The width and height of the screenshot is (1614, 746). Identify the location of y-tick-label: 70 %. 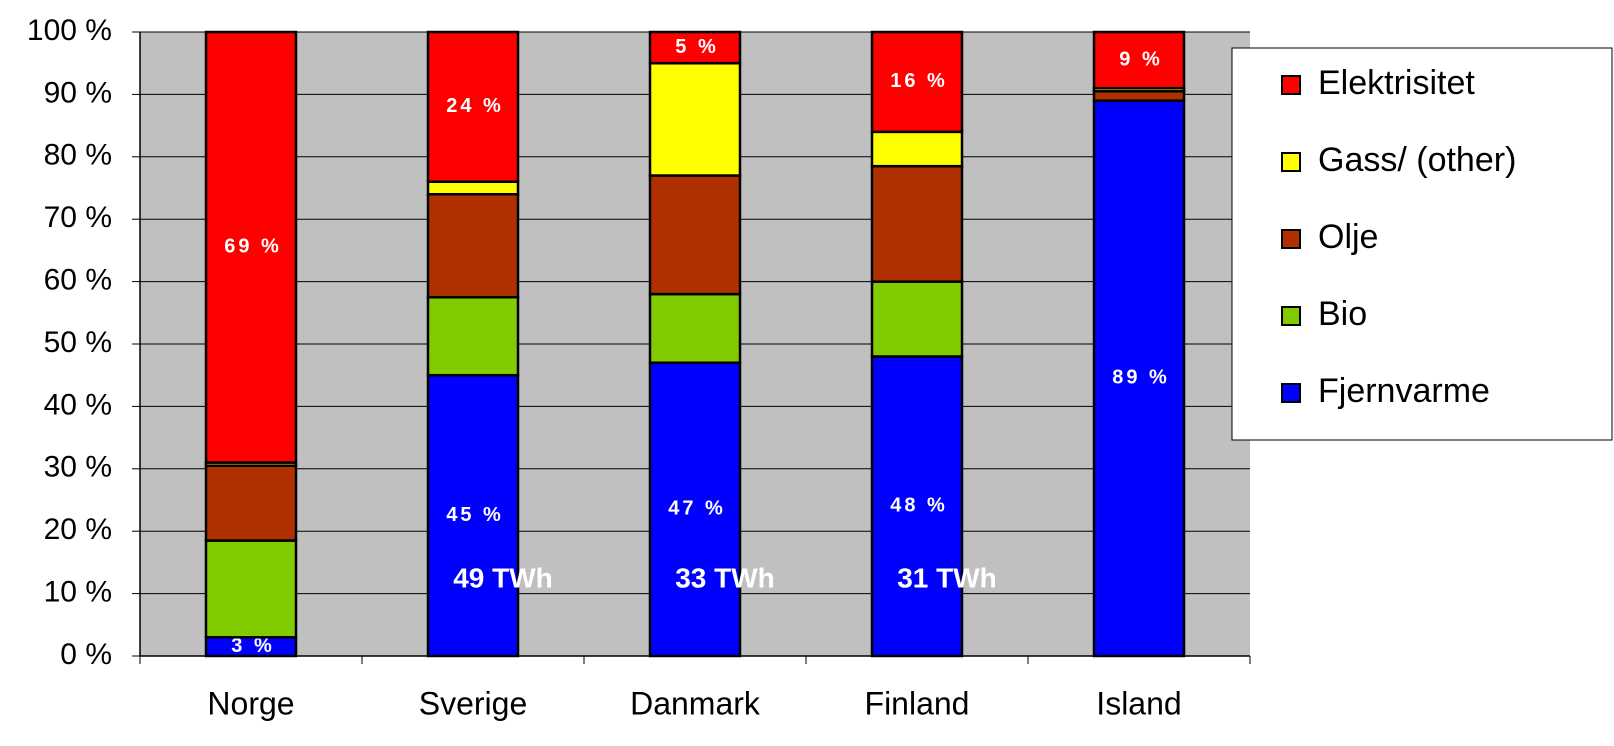
(78, 217).